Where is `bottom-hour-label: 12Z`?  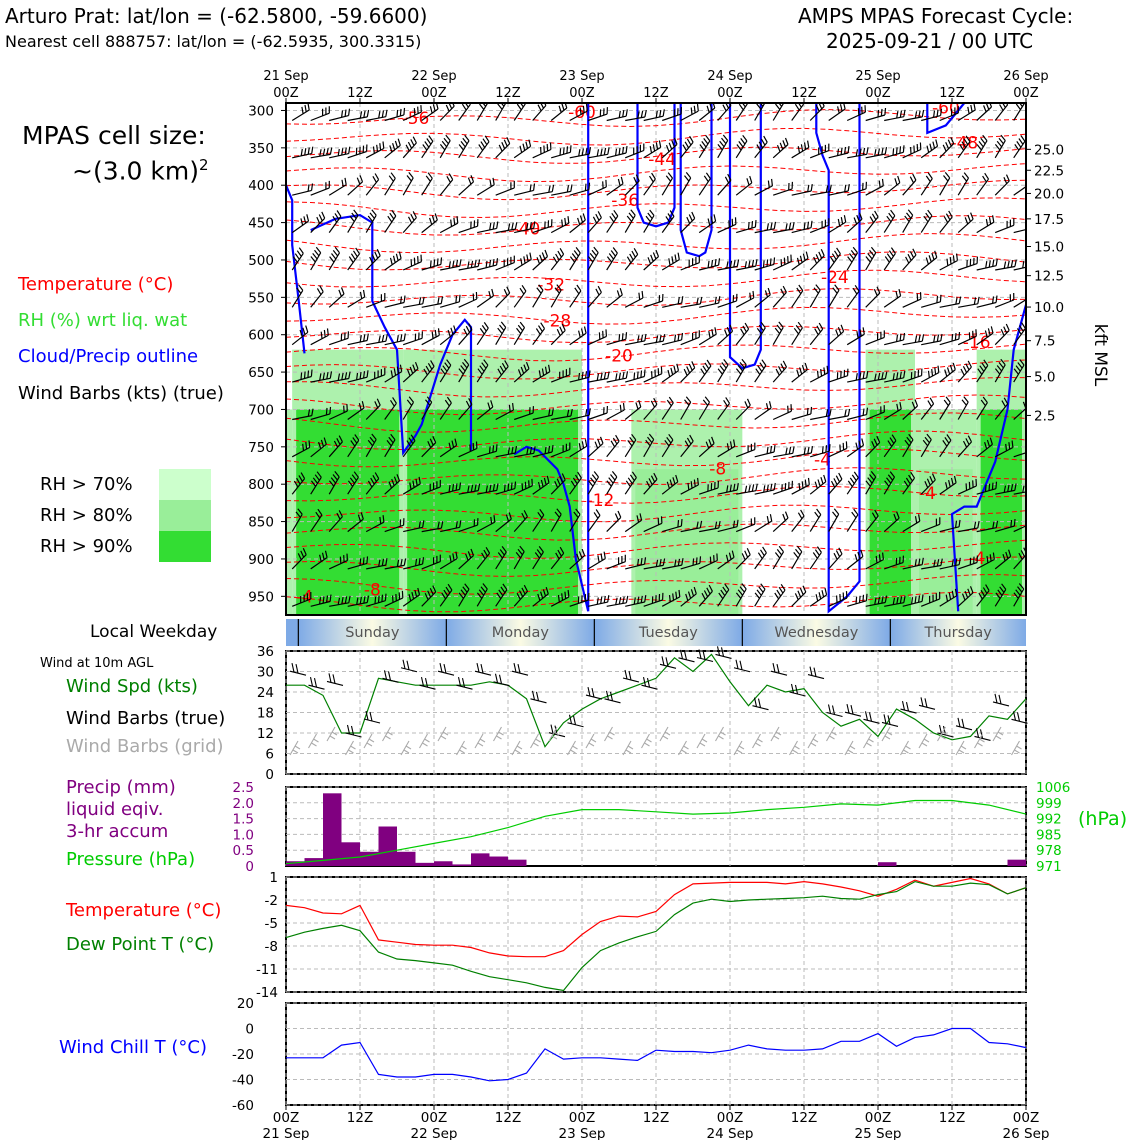 bottom-hour-label: 12Z is located at coordinates (508, 1118).